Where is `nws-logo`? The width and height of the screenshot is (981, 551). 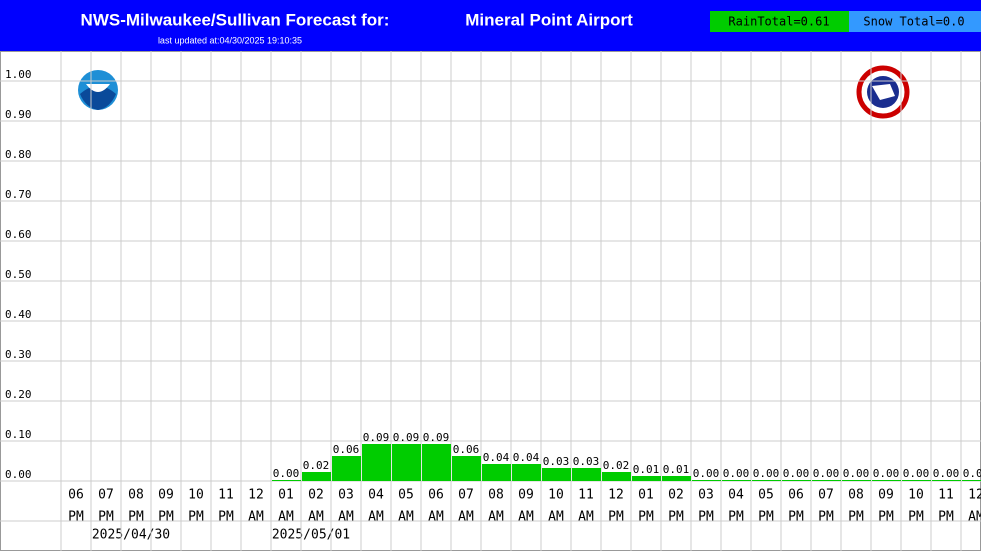
nws-logo is located at coordinates (883, 92).